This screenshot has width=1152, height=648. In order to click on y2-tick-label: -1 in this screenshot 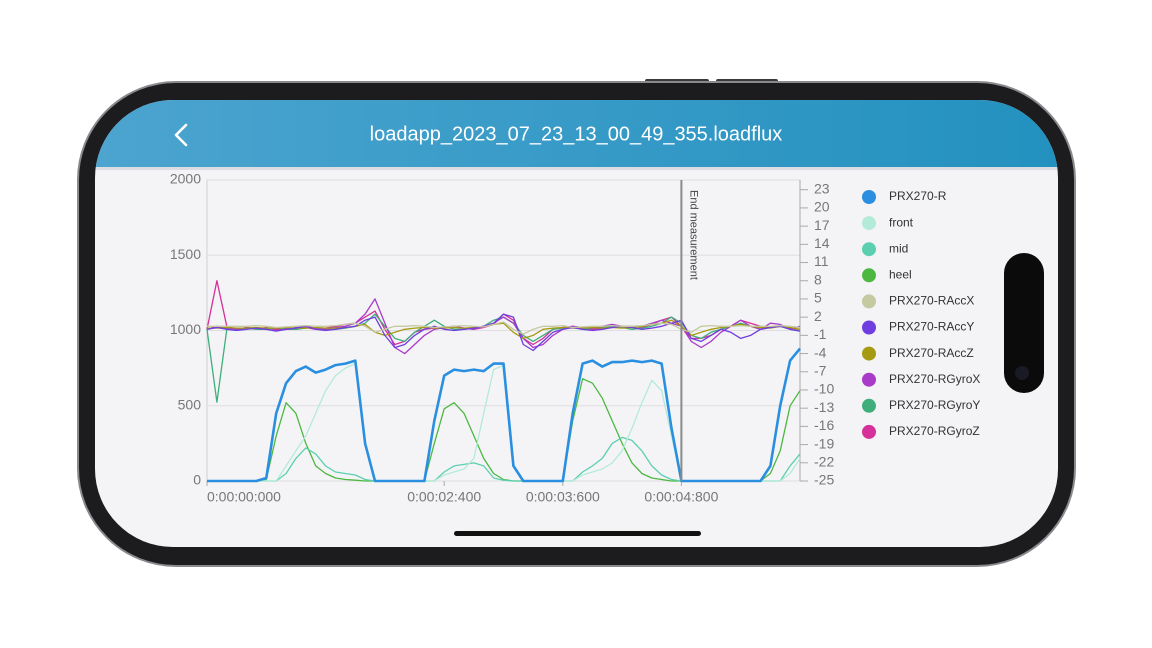, I will do `click(820, 334)`.